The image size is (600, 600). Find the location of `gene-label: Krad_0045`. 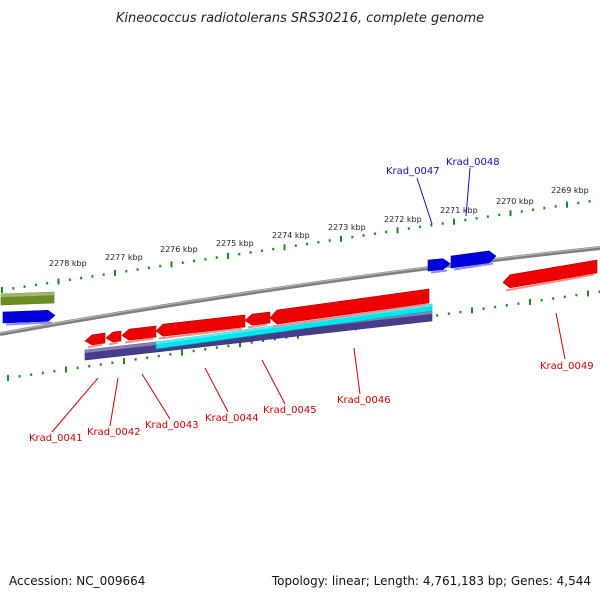

gene-label: Krad_0045 is located at coordinates (290, 410).